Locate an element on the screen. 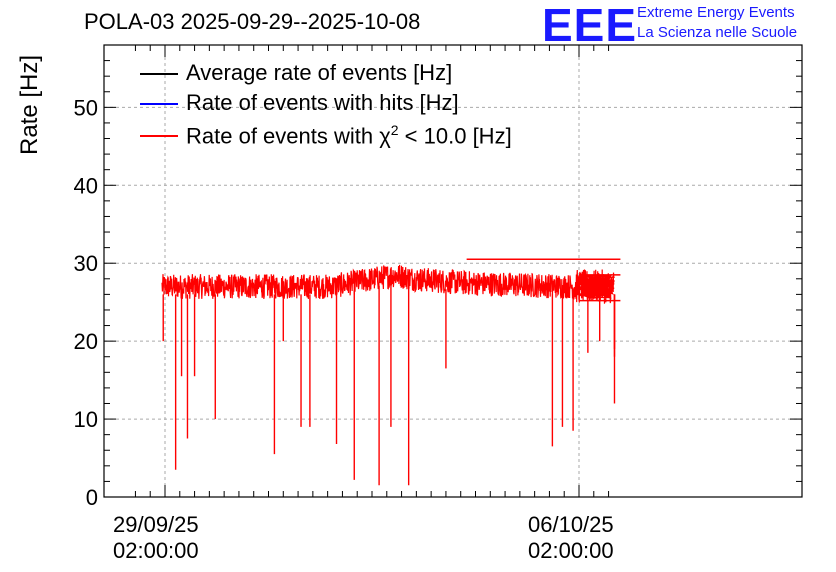 The width and height of the screenshot is (836, 572). x-tick-label-2: 06/10/25 02:00:00 is located at coordinates (571, 538).